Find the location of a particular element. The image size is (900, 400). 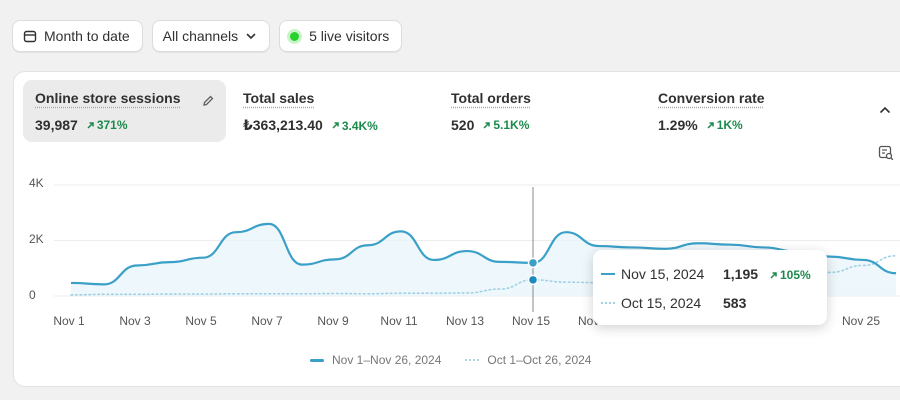

edit-pencil-icon is located at coordinates (208, 101).